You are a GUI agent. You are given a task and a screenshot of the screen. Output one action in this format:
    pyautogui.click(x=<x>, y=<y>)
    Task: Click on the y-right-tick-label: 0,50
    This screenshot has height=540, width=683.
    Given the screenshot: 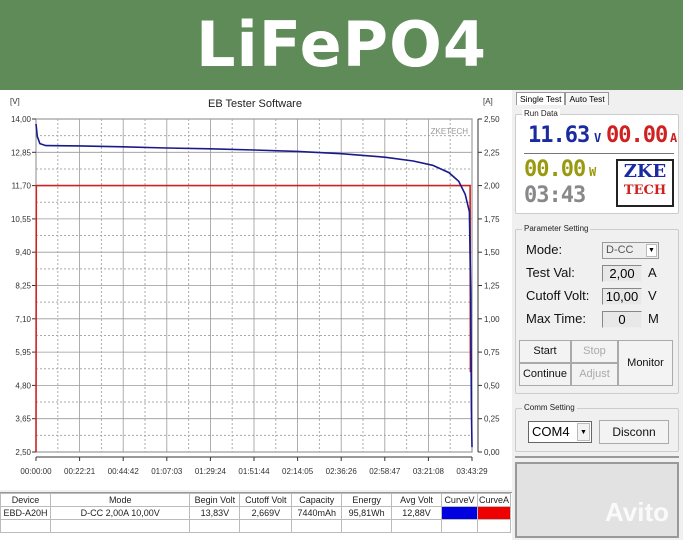 What is the action you would take?
    pyautogui.click(x=492, y=385)
    